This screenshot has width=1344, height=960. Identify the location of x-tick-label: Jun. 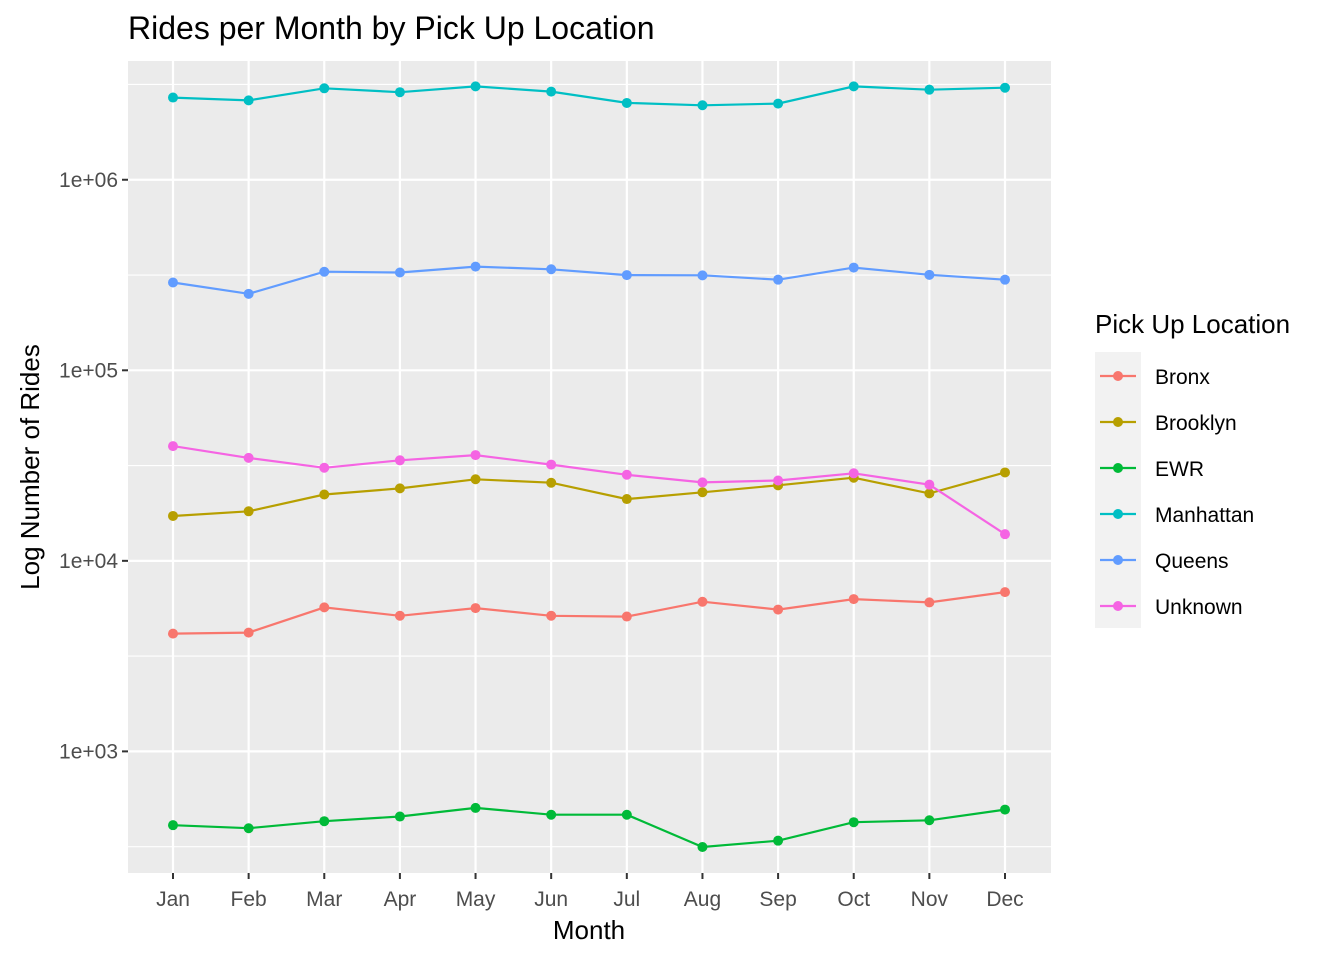
(551, 899).